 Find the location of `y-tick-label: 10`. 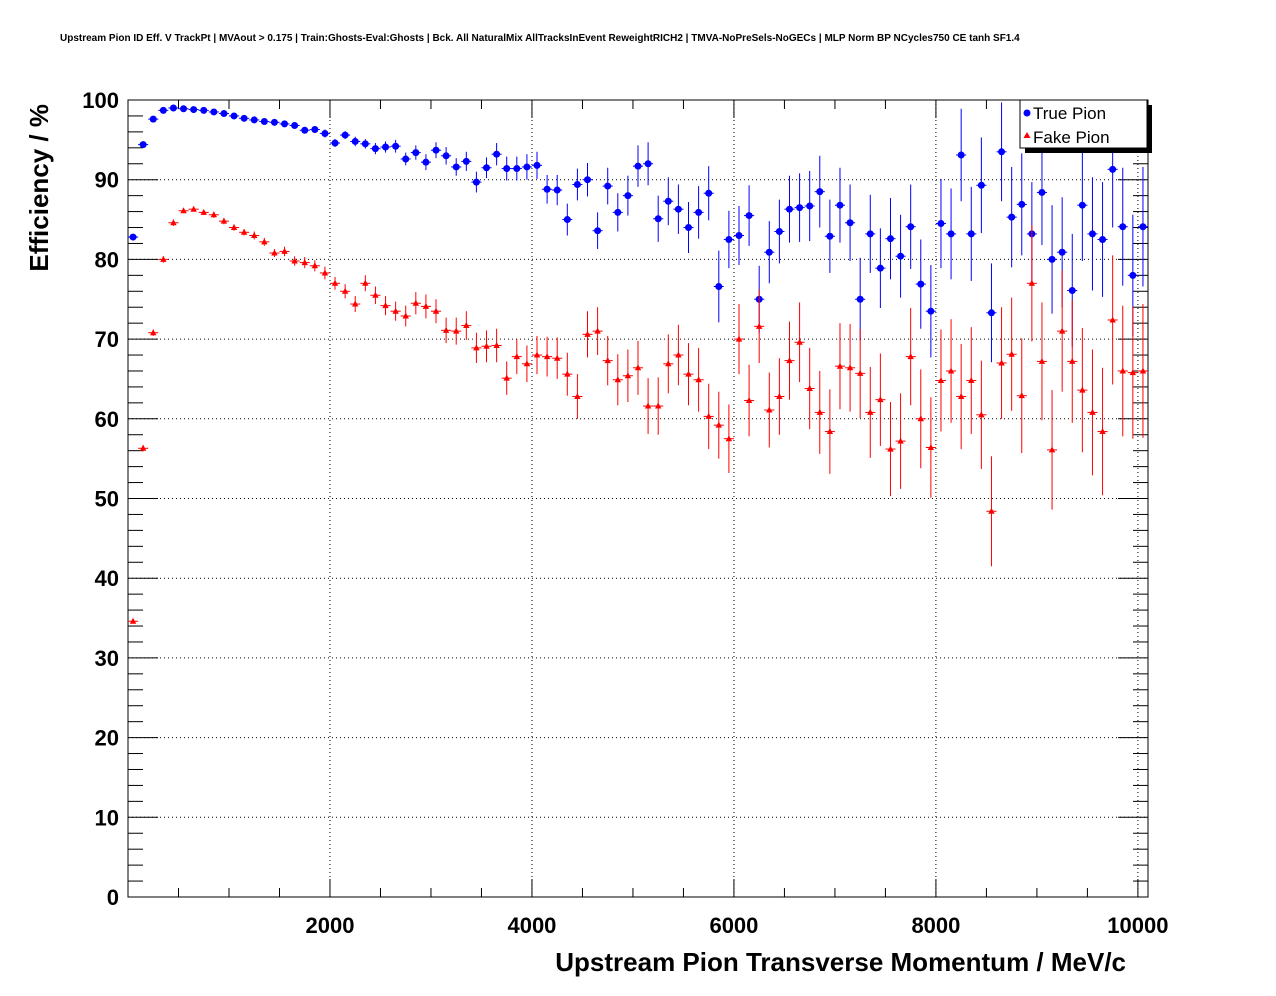

y-tick-label: 10 is located at coordinates (107, 817).